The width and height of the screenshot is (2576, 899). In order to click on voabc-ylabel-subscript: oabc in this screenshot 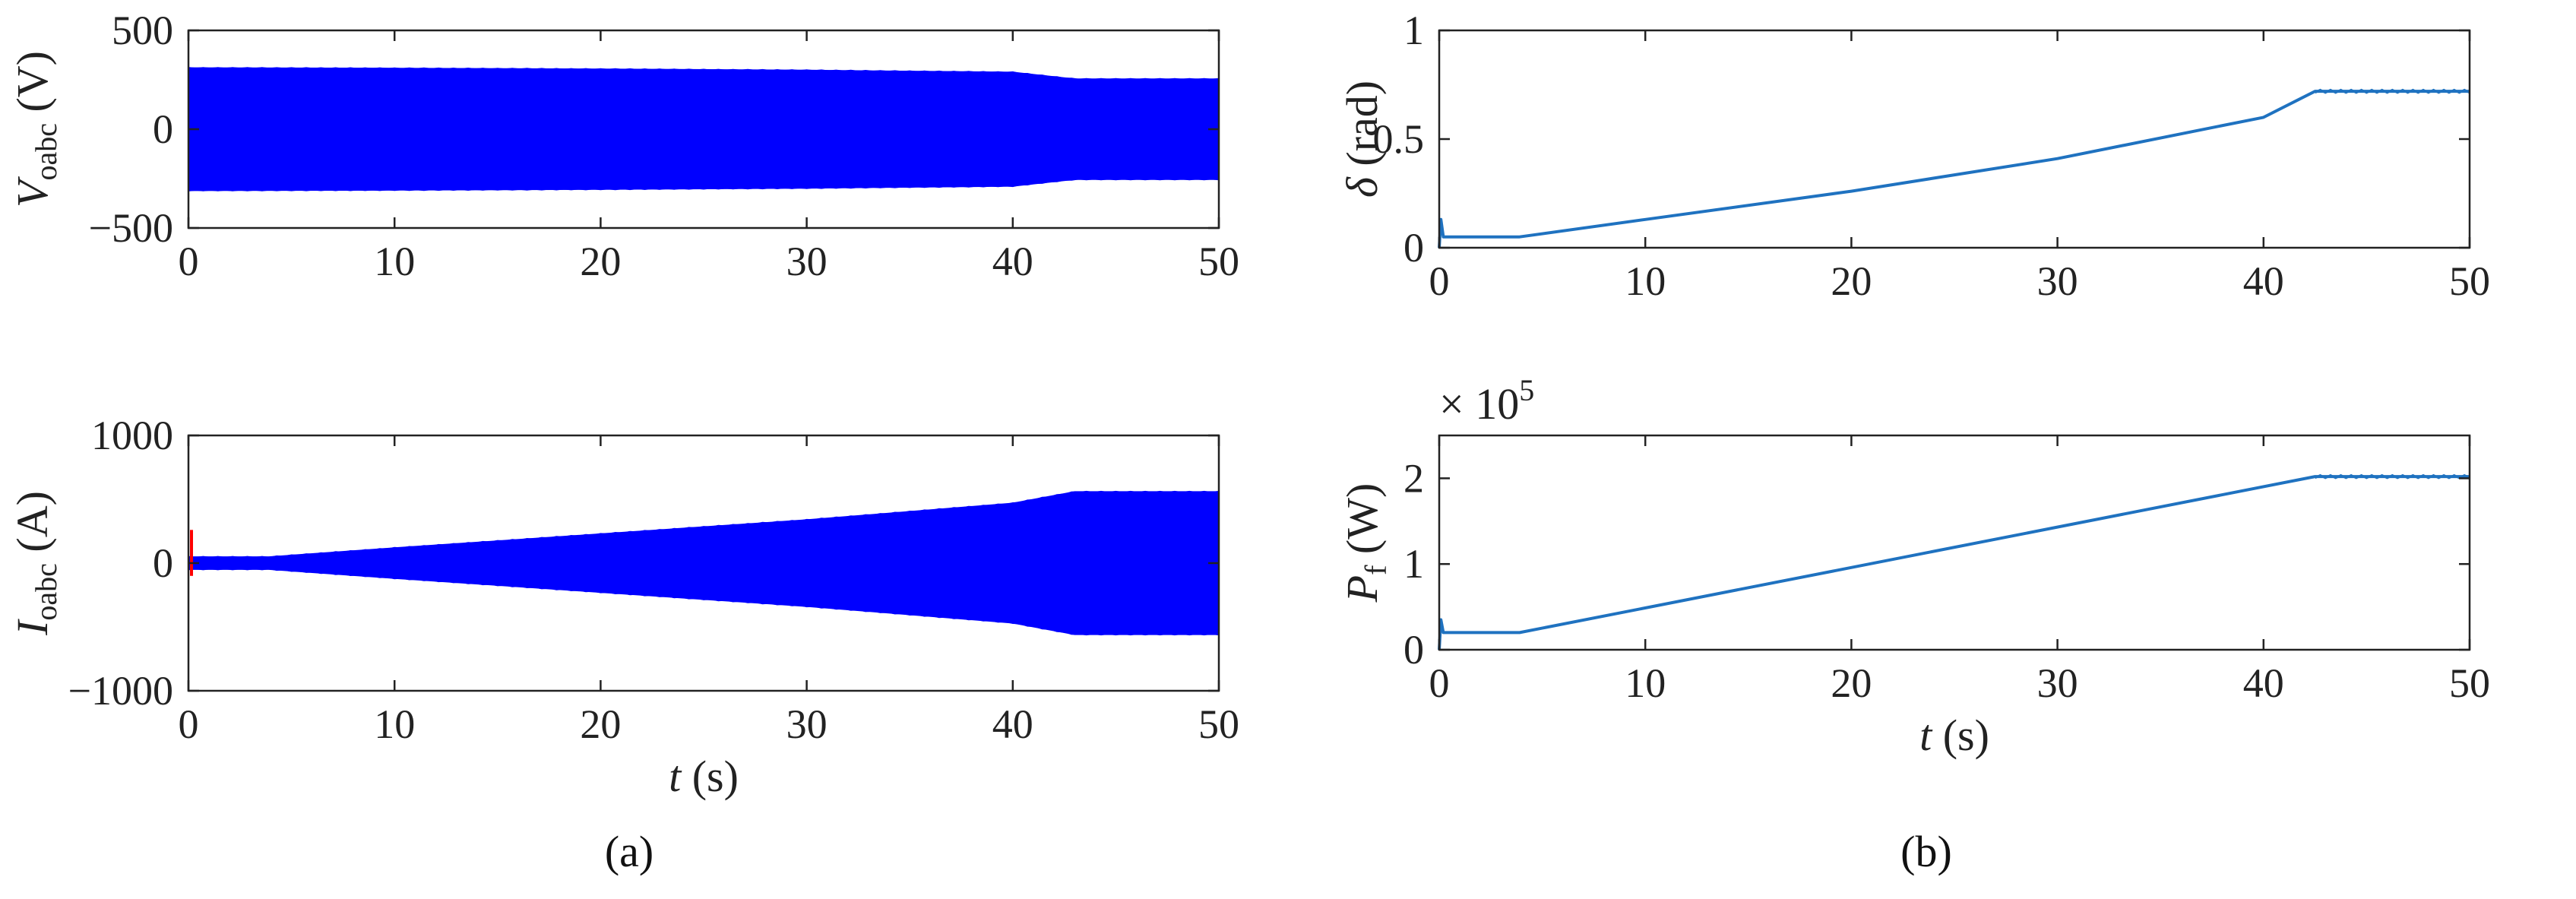, I will do `click(46, 152)`.